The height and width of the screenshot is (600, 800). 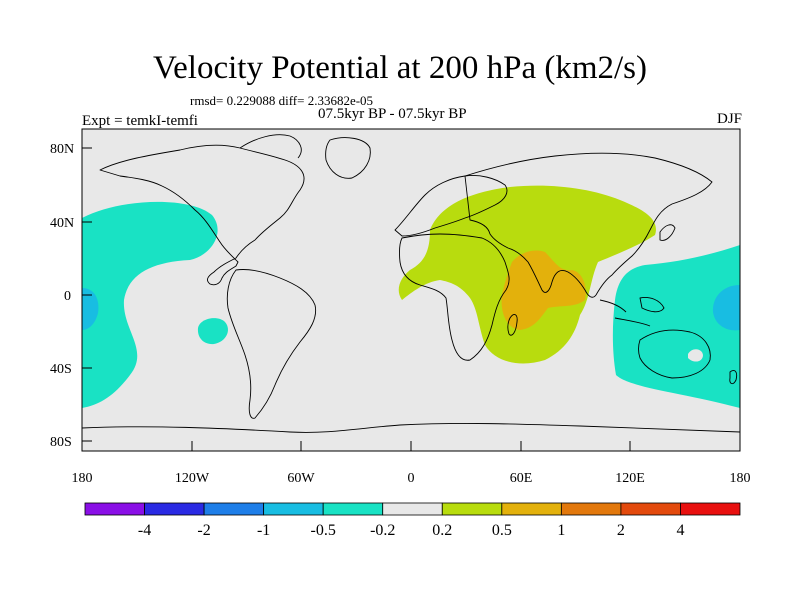 What do you see at coordinates (61, 442) in the screenshot?
I see `lat-label: 80S` at bounding box center [61, 442].